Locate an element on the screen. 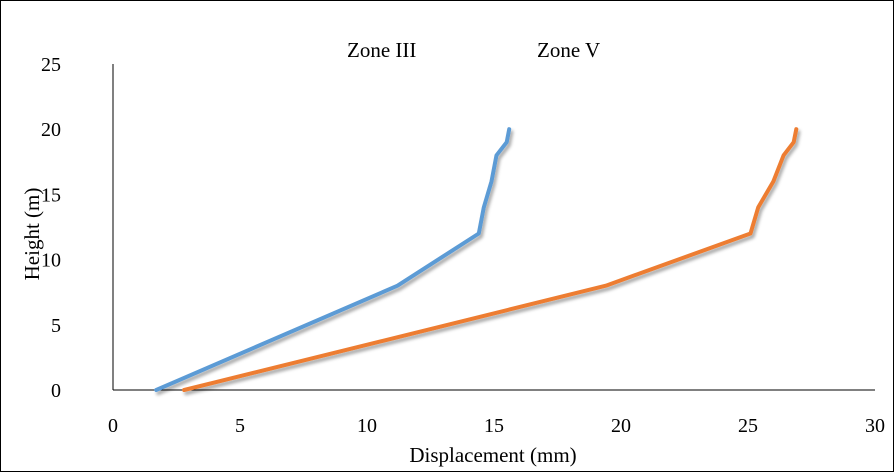 Image resolution: width=894 pixels, height=472 pixels. x-axis-ticks: 0 5 10 15 20 25 30 is located at coordinates (496, 426).